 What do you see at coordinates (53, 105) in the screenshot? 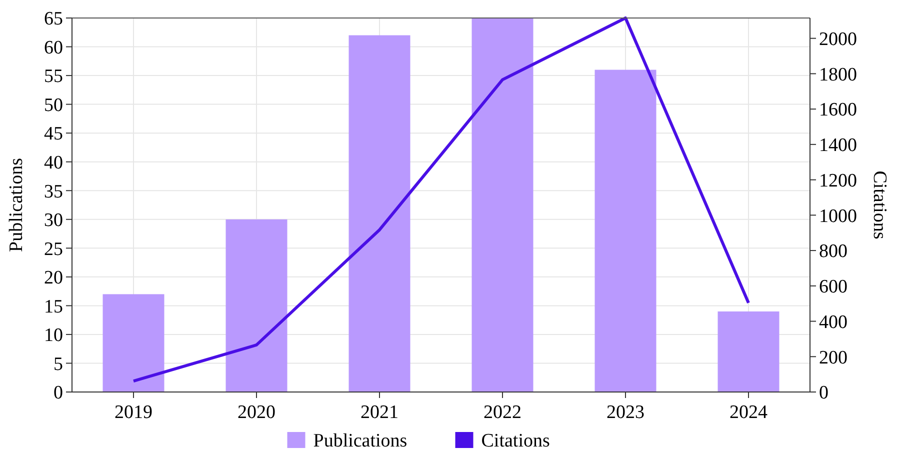
I see `y-tick-label: 50` at bounding box center [53, 105].